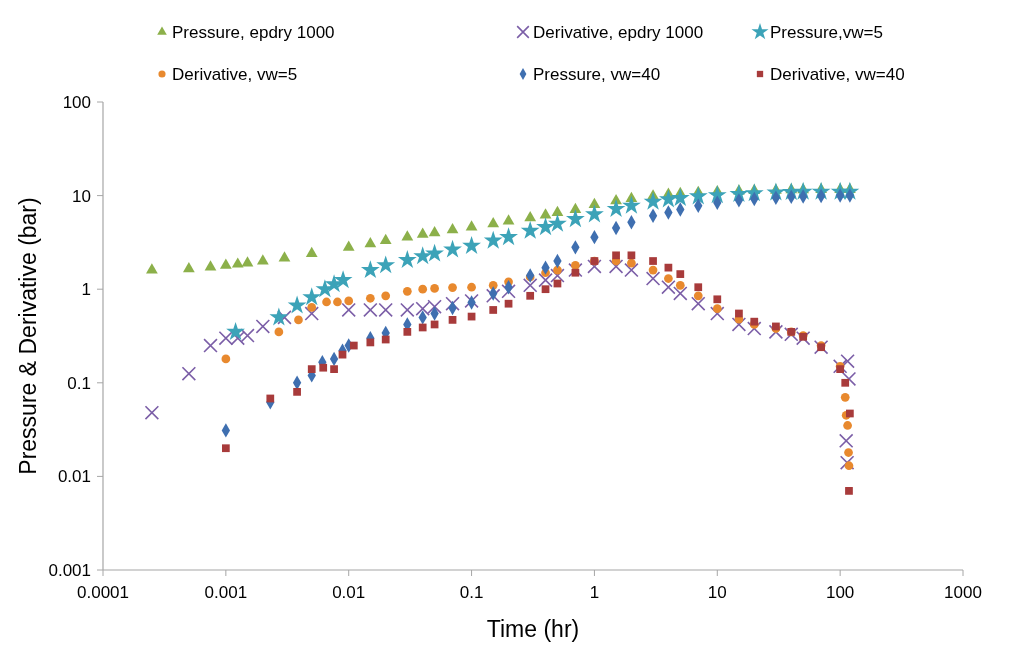 This screenshot has width=1013, height=650. Describe the element at coordinates (235, 74) in the screenshot. I see `legend-label: Derivative, vw=5` at that location.